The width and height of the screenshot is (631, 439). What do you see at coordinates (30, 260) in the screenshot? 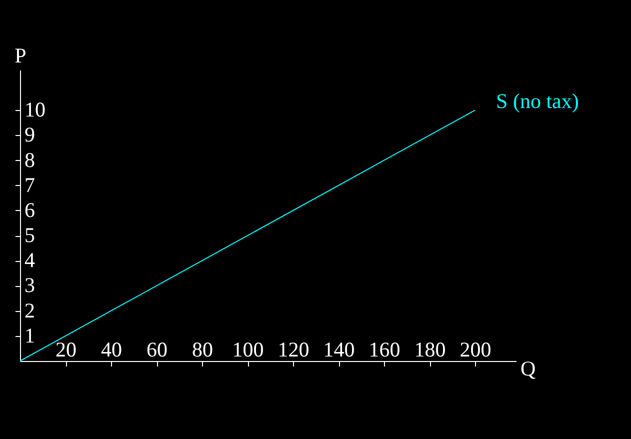
I see `y-tick-label: 4` at bounding box center [30, 260].